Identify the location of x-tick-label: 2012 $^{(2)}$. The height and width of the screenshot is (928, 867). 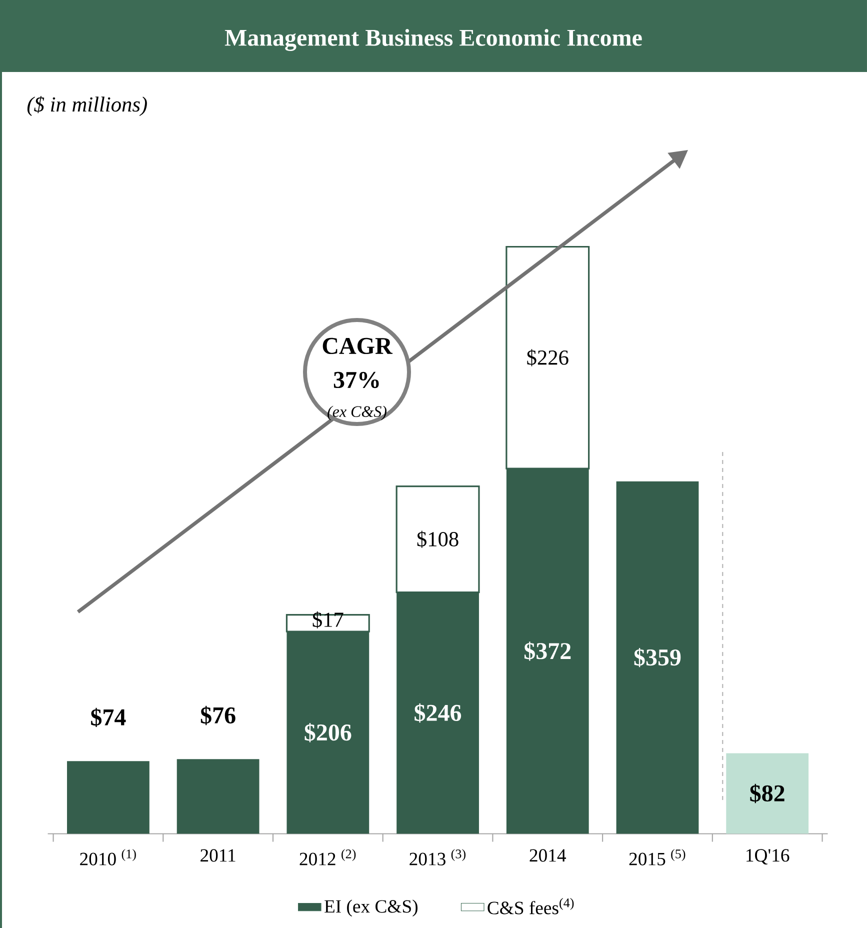
(328, 857).